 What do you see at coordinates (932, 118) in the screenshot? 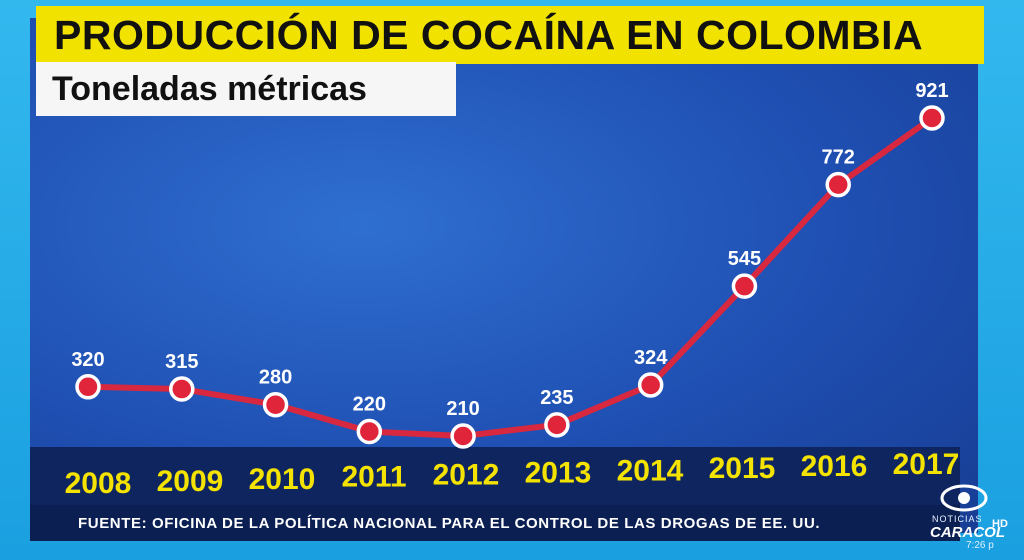
I see `data-point-2017` at bounding box center [932, 118].